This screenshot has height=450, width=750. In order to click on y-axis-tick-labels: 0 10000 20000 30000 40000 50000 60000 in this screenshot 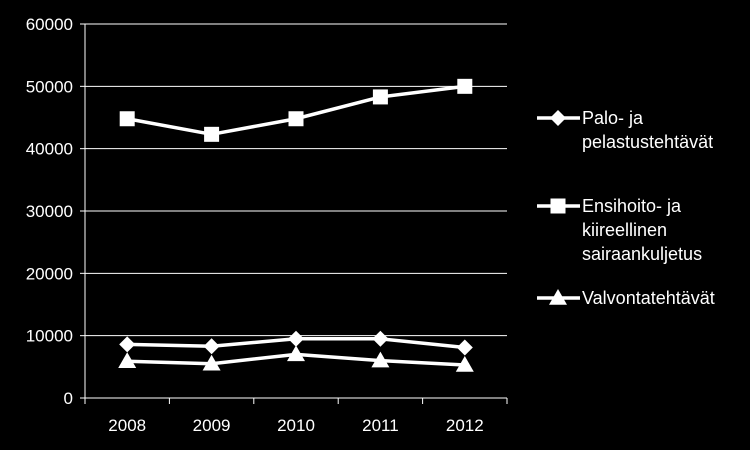, I will do `click(49, 211)`.